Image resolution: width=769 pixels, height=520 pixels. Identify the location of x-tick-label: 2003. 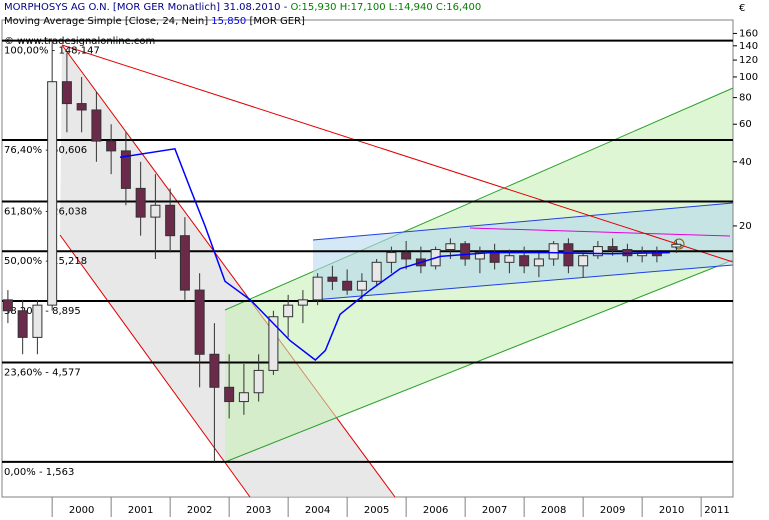
(258, 510).